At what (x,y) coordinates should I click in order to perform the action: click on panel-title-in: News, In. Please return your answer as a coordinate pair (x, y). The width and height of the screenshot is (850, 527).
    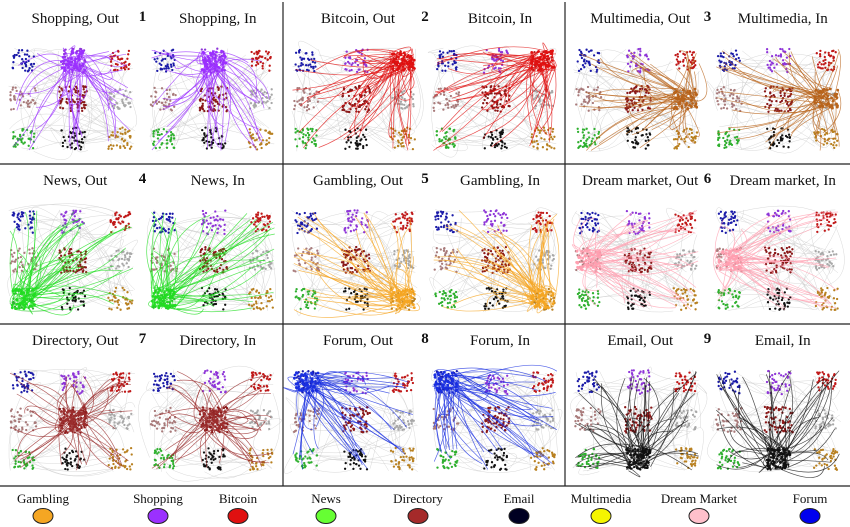
    Looking at the image, I should click on (218, 181).